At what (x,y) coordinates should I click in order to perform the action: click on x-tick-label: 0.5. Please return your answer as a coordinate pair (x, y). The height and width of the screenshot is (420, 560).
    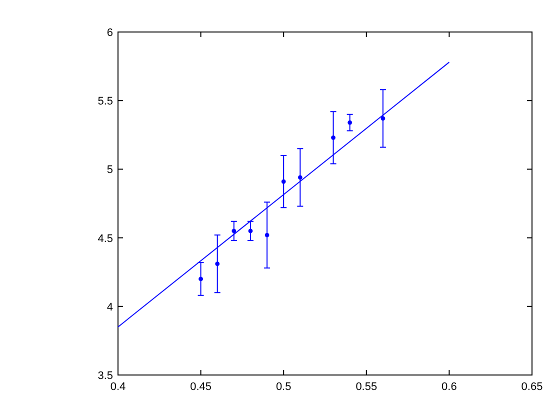
    Looking at the image, I should click on (284, 387).